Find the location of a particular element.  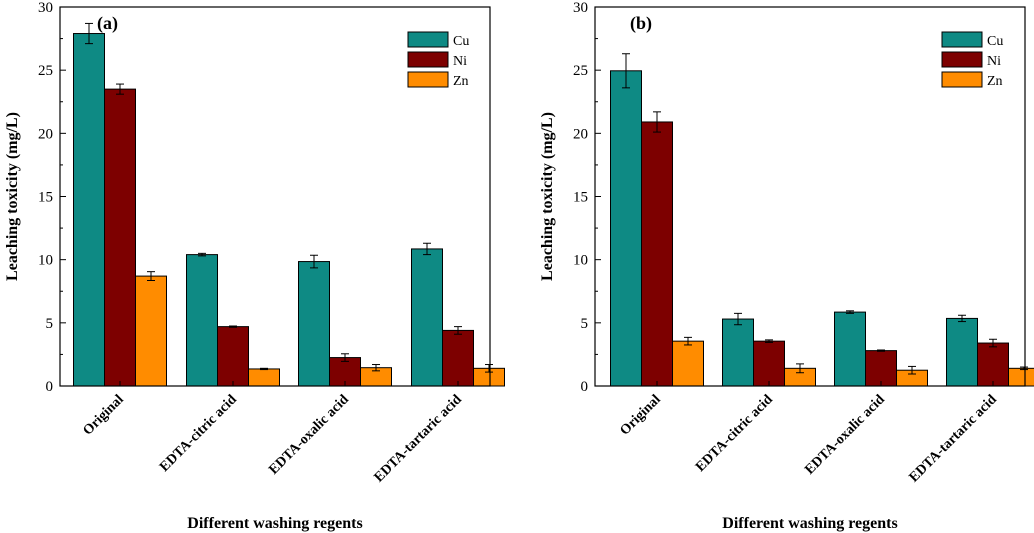

panel-label: (a) is located at coordinates (107, 23).